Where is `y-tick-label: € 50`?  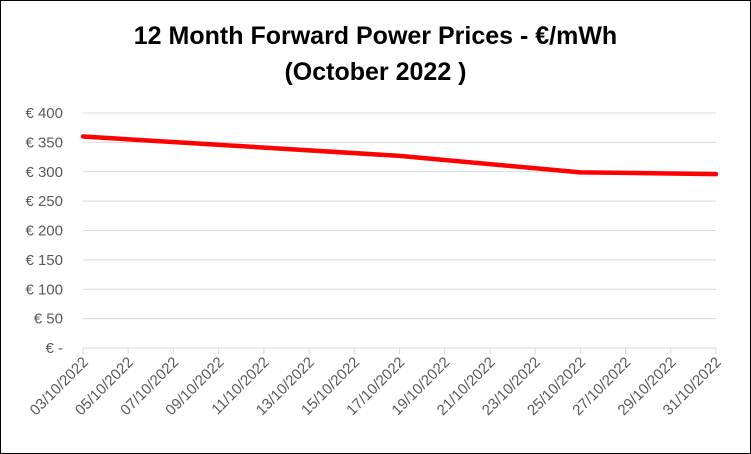
y-tick-label: € 50 is located at coordinates (48, 319).